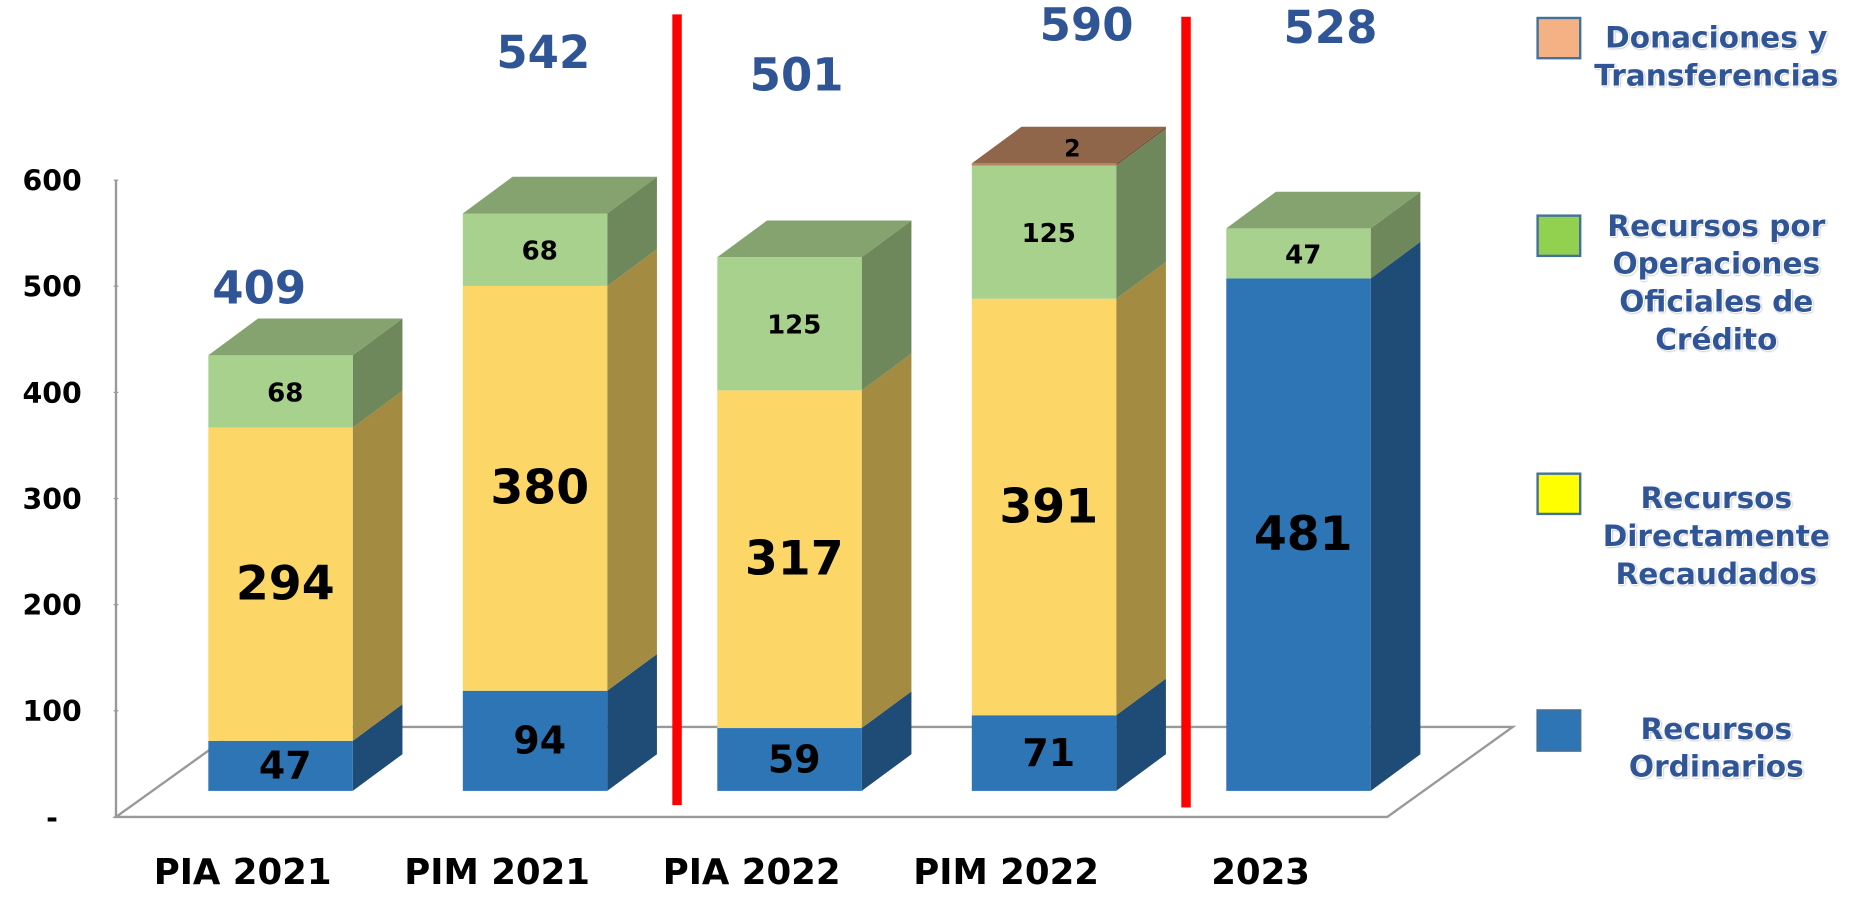 The height and width of the screenshot is (900, 1856). Describe the element at coordinates (539, 741) in the screenshot. I see `data-label: 94` at that location.